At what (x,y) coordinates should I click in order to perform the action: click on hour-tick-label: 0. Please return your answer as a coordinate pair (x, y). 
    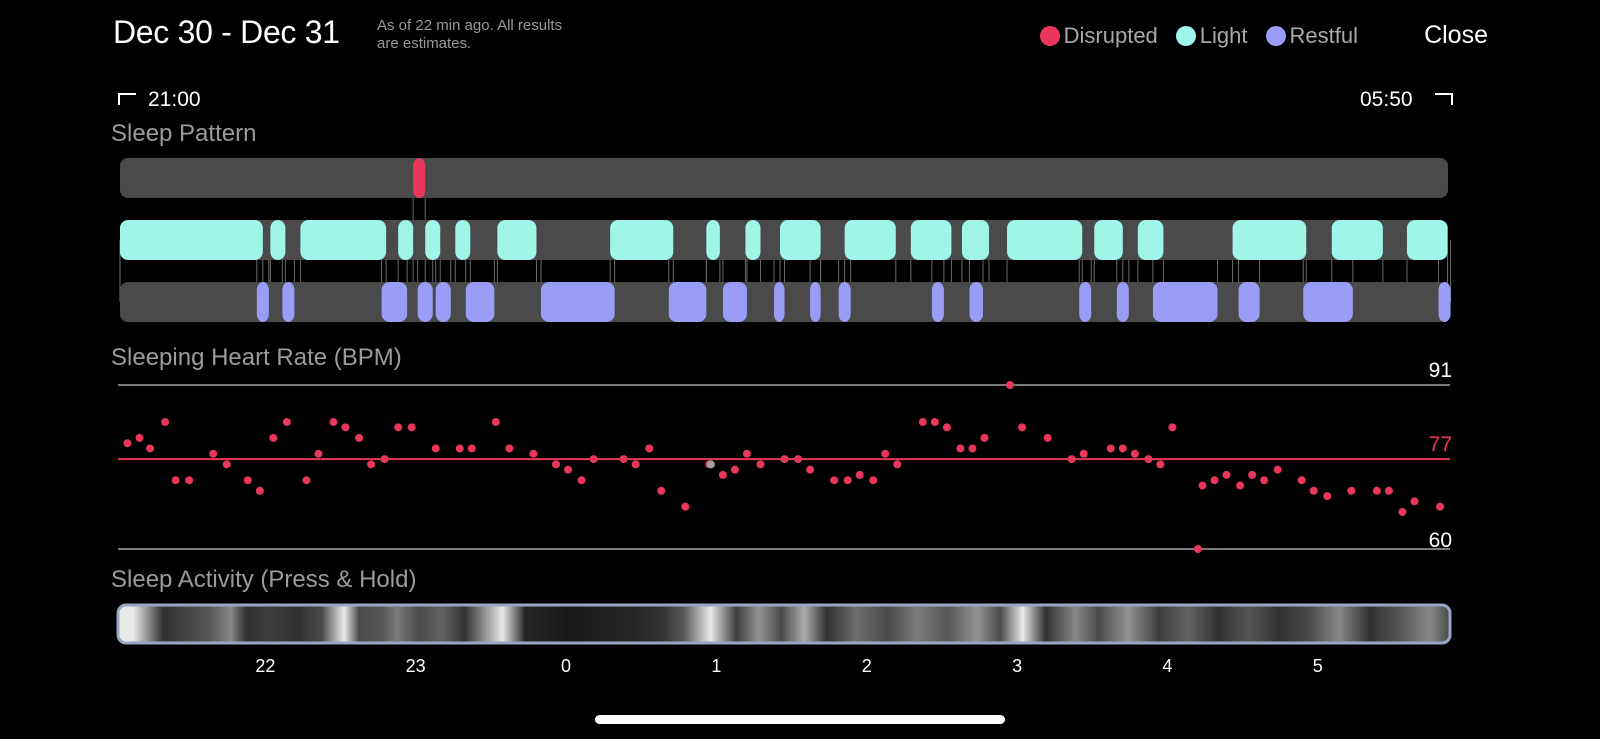
    Looking at the image, I should click on (566, 666).